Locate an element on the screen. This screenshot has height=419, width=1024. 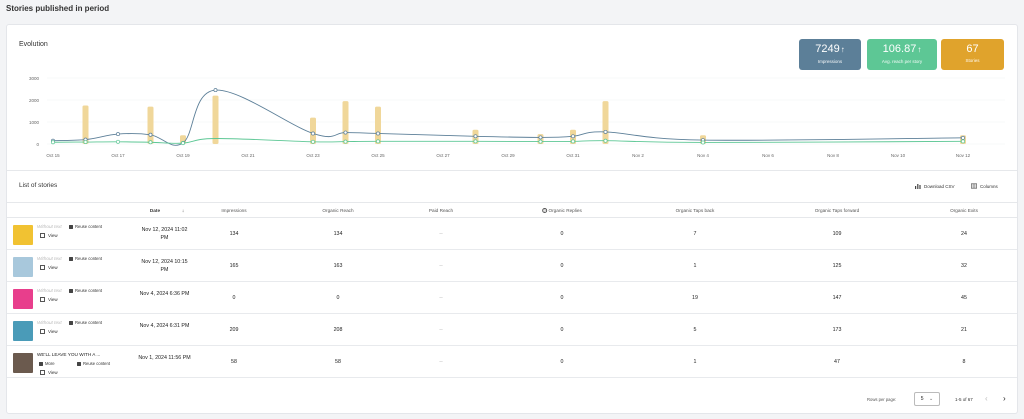
story-date: Nov 4, 2024 6:36 PM is located at coordinates (164, 294).